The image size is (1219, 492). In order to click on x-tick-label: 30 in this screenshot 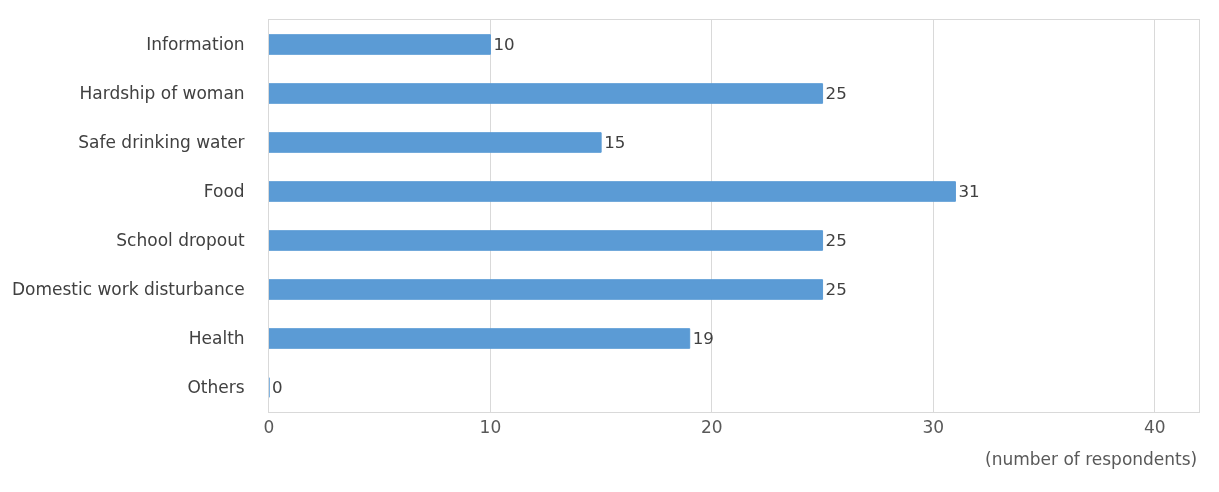, I will do `click(933, 427)`.